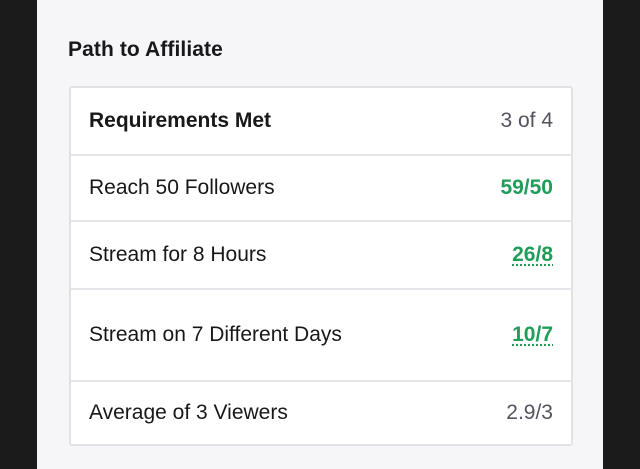 This screenshot has height=469, width=640. I want to click on requirement-row-viewers: Average of 3 Viewers 2.9/3, so click(321, 412).